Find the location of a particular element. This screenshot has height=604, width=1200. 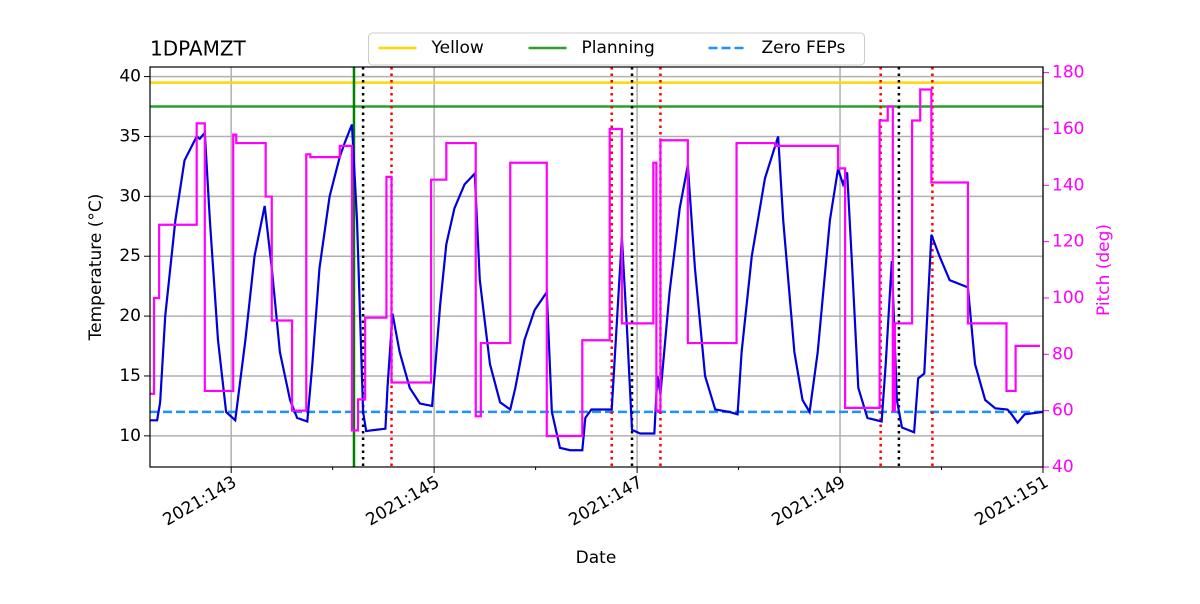

y2-tick-label: 100 is located at coordinates (1068, 298).